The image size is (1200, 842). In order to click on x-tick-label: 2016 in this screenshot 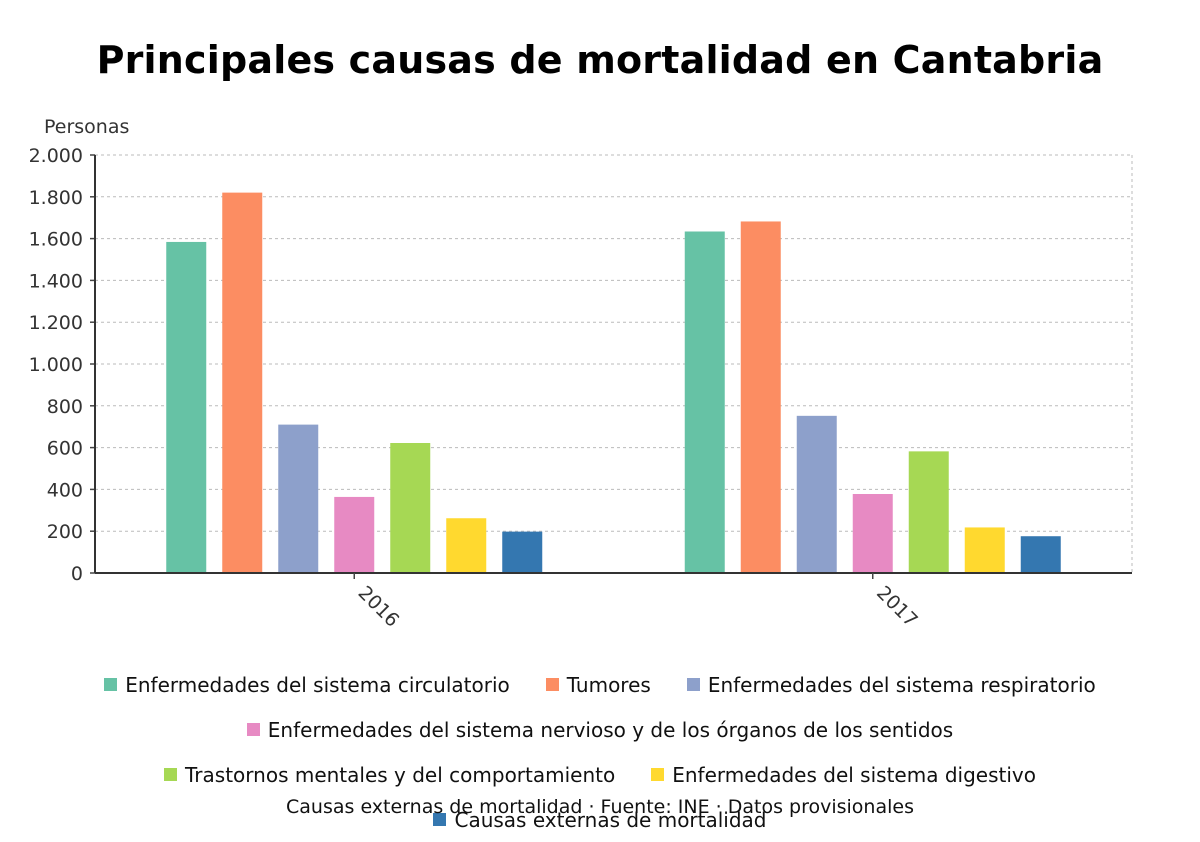, I will do `click(379, 607)`.